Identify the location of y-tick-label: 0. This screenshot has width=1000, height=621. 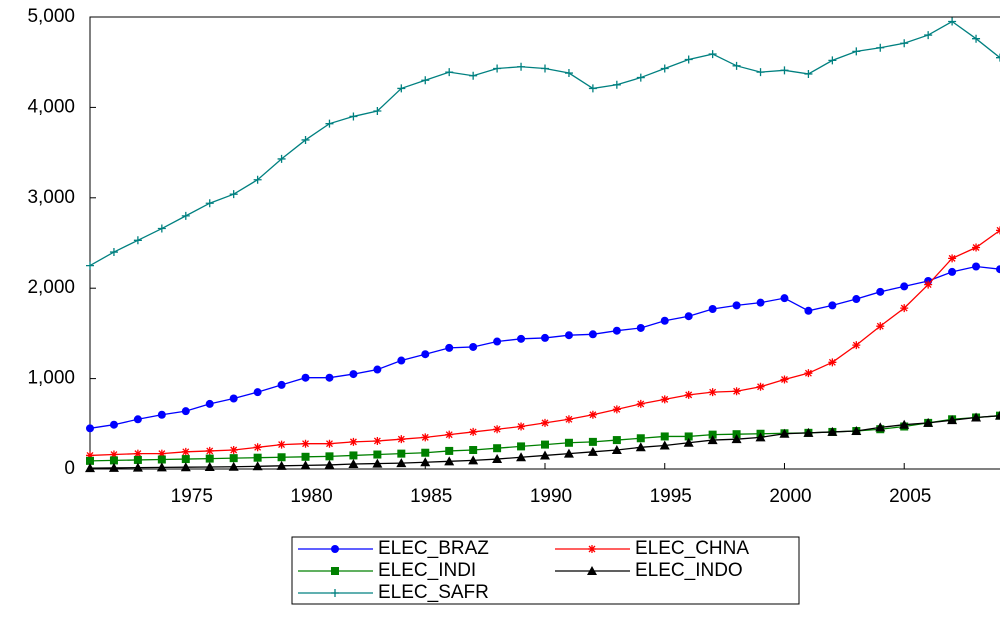
(69, 468).